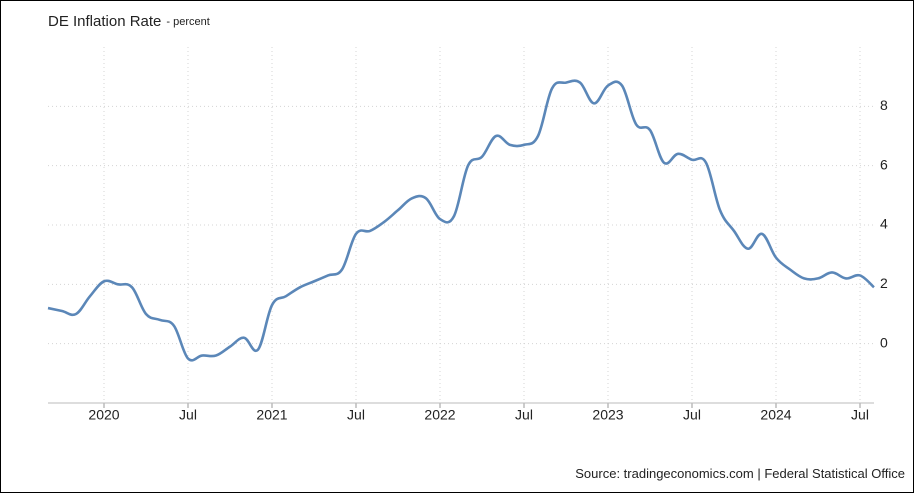 This screenshot has width=915, height=499. What do you see at coordinates (775, 415) in the screenshot?
I see `x-tick-label: 2024` at bounding box center [775, 415].